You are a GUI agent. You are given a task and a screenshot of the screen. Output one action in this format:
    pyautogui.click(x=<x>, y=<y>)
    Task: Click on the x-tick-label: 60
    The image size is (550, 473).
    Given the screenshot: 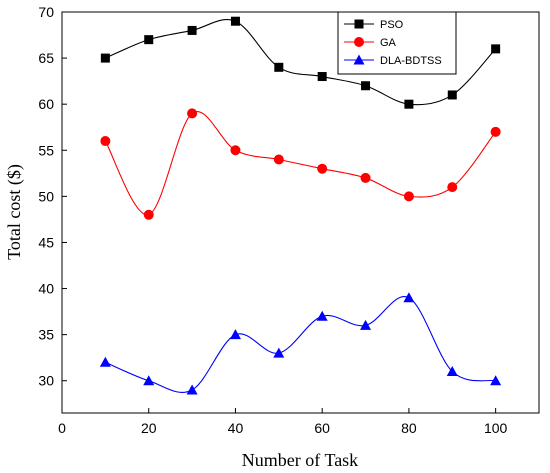 What is the action you would take?
    pyautogui.click(x=322, y=428)
    